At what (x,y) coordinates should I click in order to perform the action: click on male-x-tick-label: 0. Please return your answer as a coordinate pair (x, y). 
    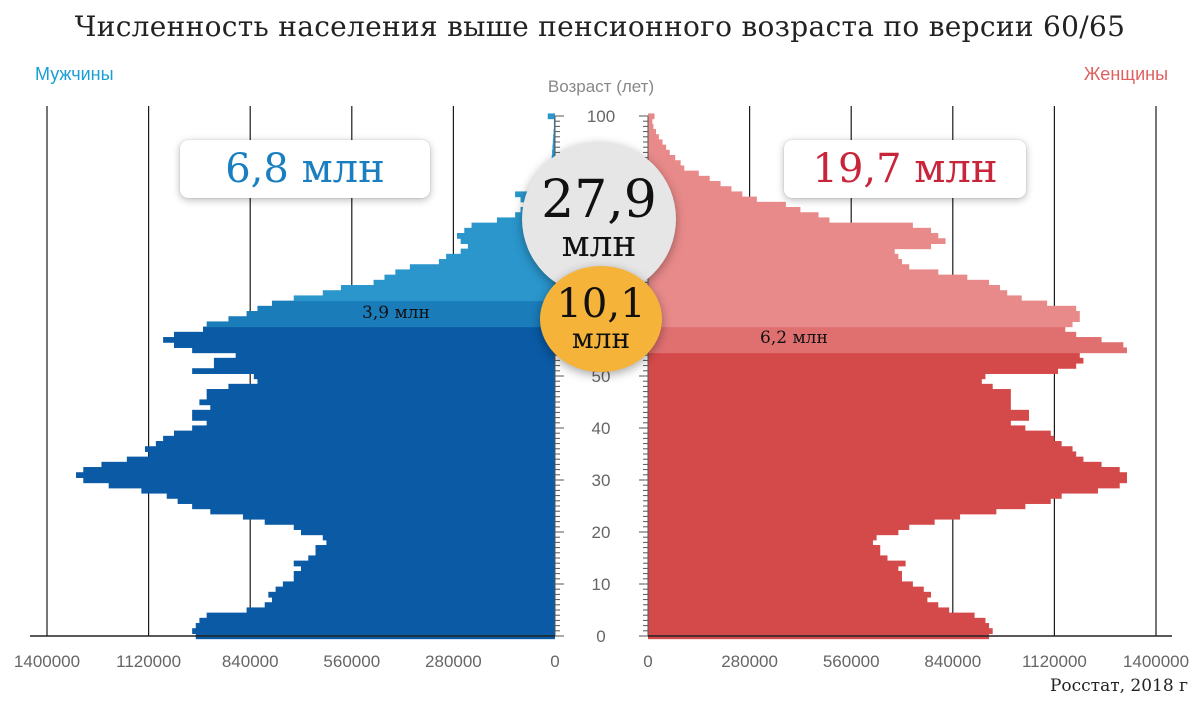
    Looking at the image, I should click on (554, 661).